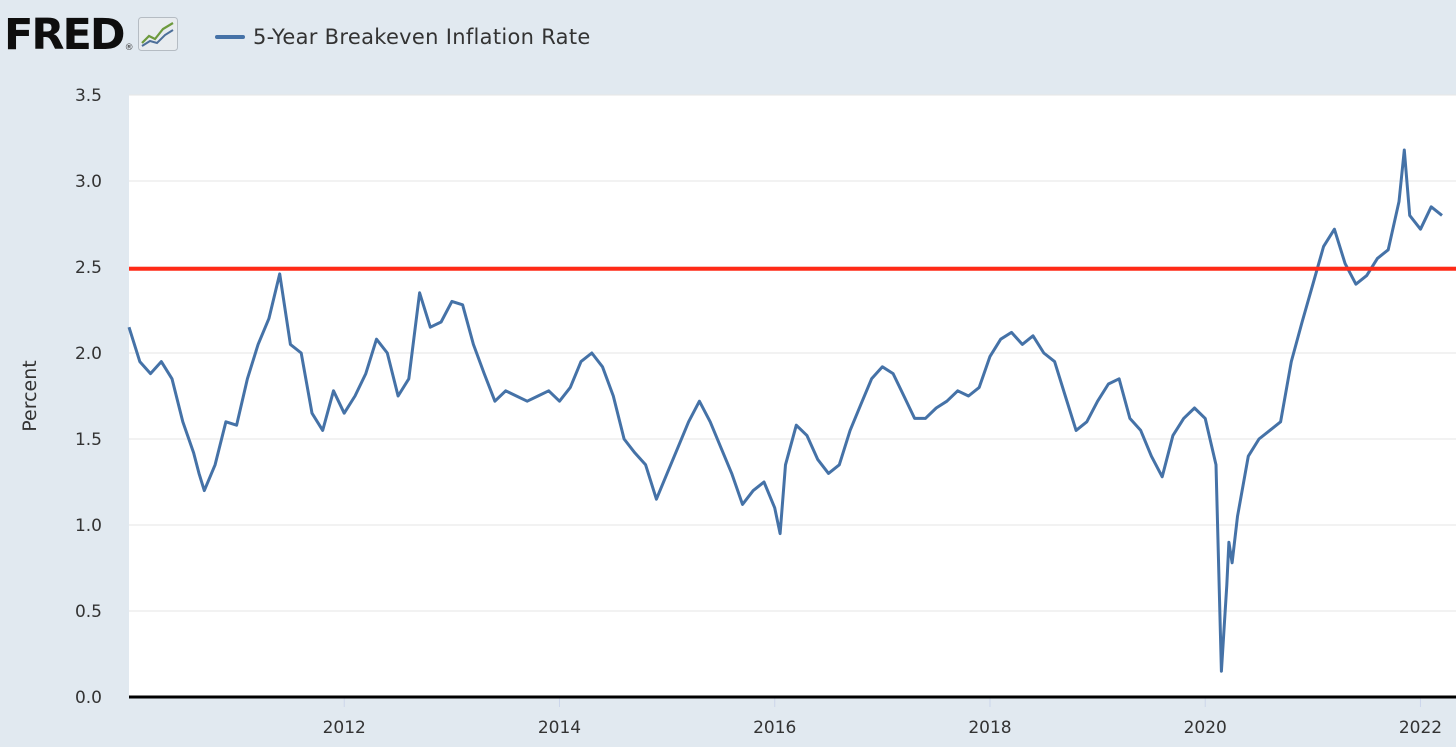 The image size is (1456, 747). What do you see at coordinates (88, 96) in the screenshot?
I see `y-tick-label: 3.5` at bounding box center [88, 96].